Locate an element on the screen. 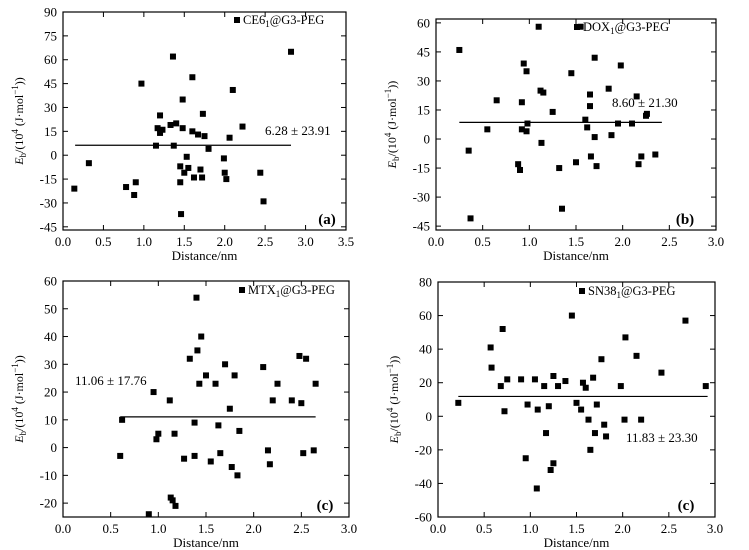 This screenshot has height=550, width=749. mean-value-label: 8.60 ± 21.30 is located at coordinates (645, 102).